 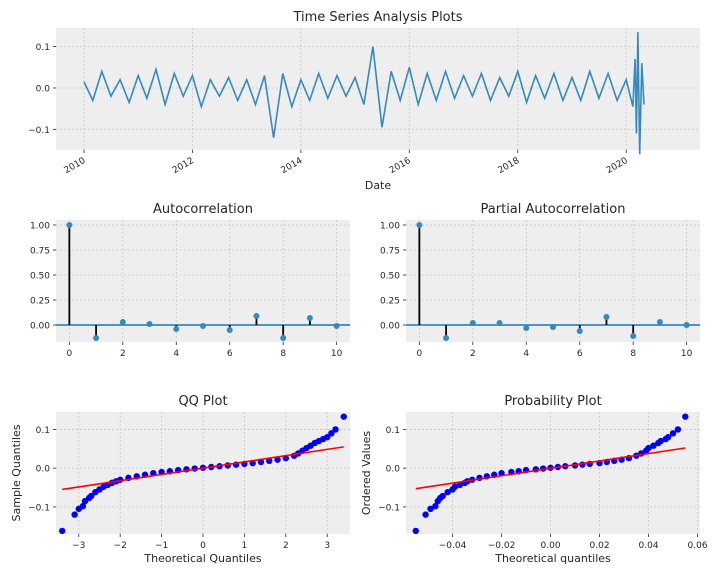 What do you see at coordinates (366, 473) in the screenshot?
I see `probability-plot-ylabel: Ordered Values` at bounding box center [366, 473].